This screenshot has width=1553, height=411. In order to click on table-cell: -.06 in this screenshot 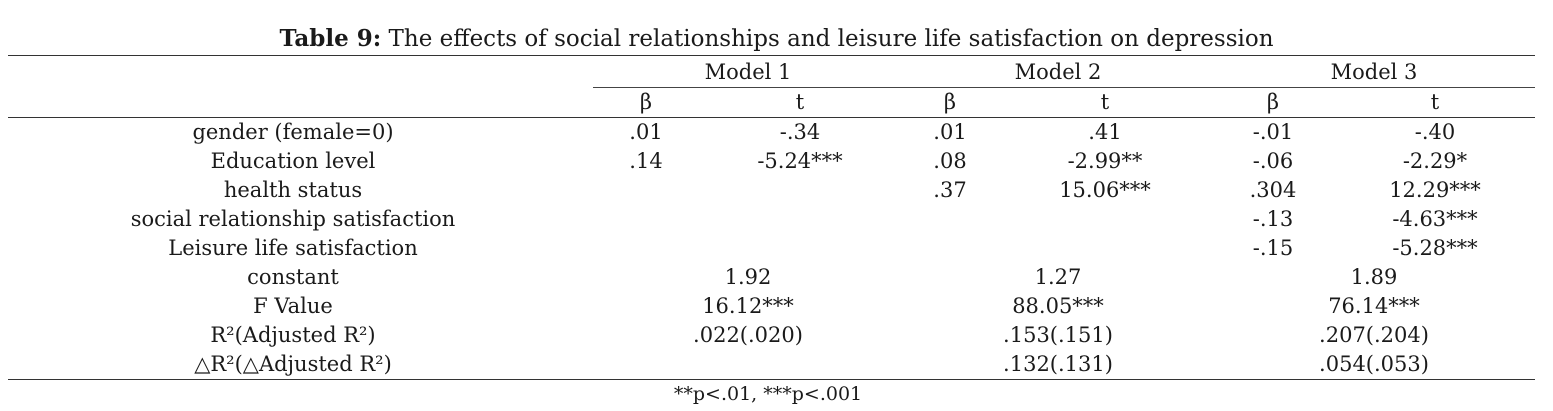, I will do `click(1273, 161)`.